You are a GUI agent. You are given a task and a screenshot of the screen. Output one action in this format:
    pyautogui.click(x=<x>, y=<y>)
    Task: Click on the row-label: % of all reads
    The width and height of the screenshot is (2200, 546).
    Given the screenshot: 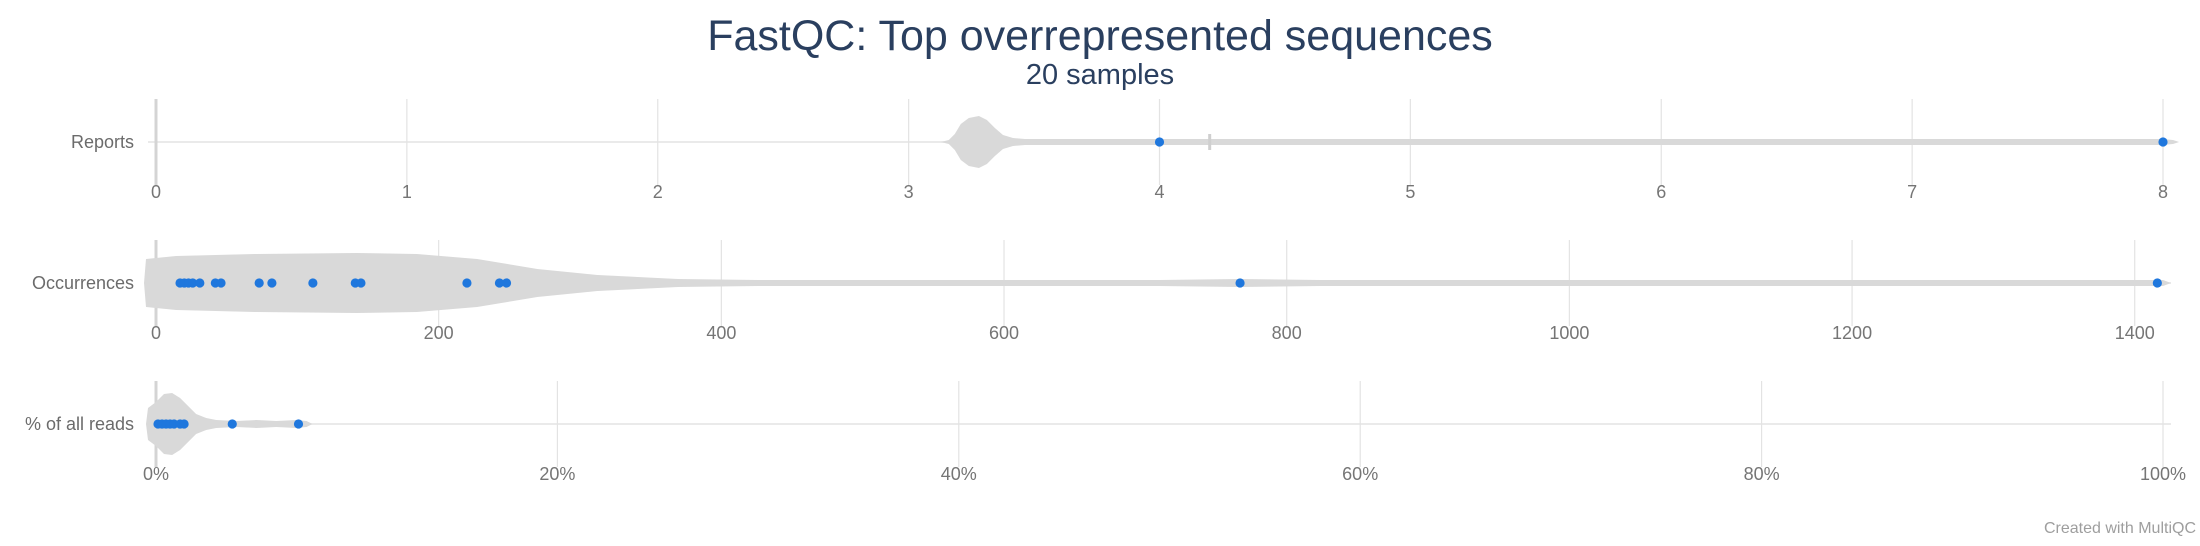 What is the action you would take?
    pyautogui.click(x=79, y=424)
    